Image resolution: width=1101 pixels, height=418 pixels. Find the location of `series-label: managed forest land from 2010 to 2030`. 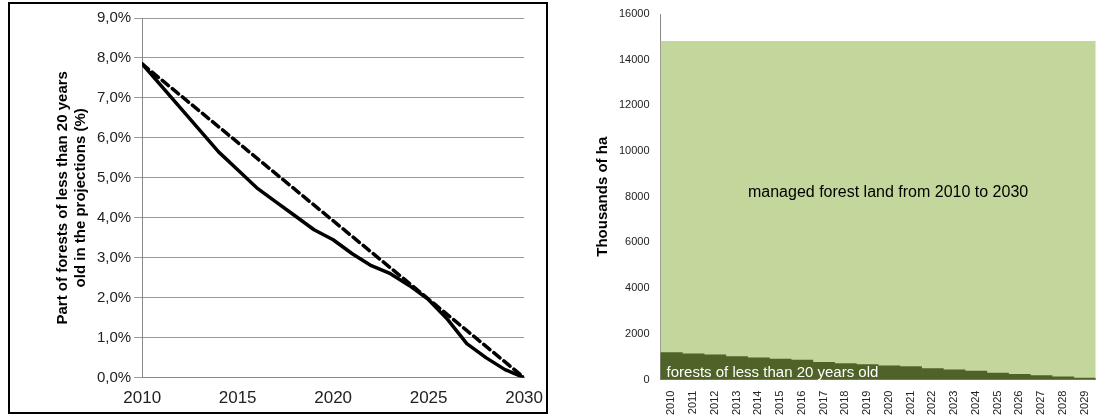

series-label: managed forest land from 2010 to 2030 is located at coordinates (888, 191).